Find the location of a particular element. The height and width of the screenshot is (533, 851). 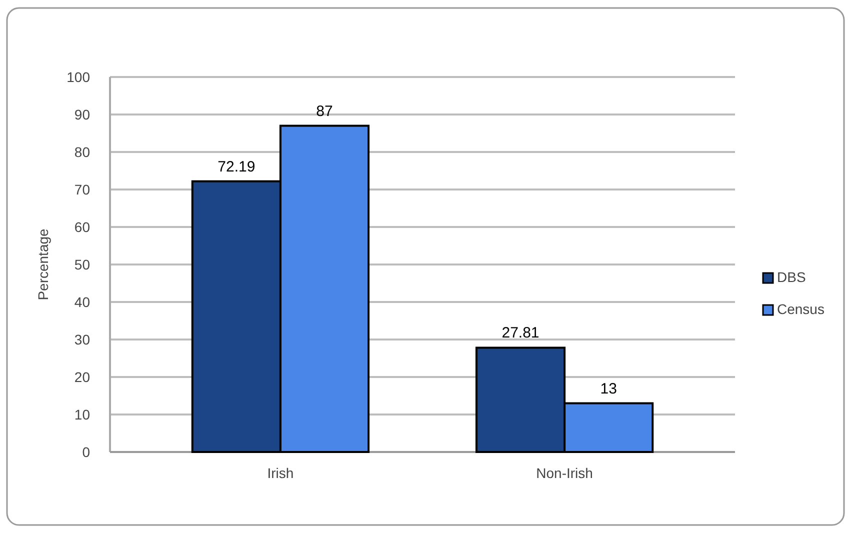

y-tick-label: 60 is located at coordinates (82, 227).